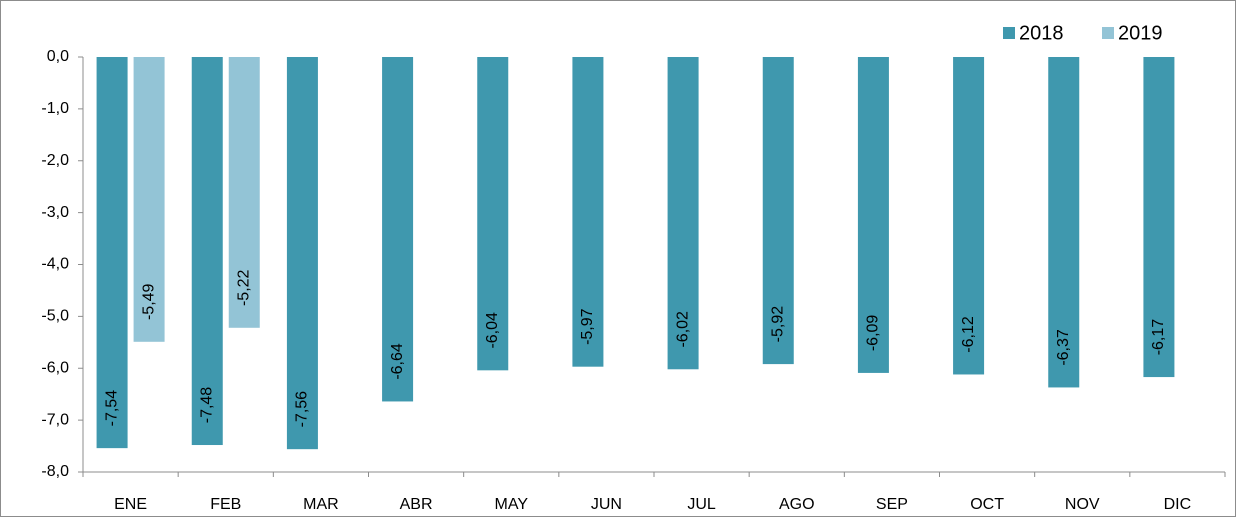  What do you see at coordinates (587, 326) in the screenshot?
I see `value-label: -5,97` at bounding box center [587, 326].